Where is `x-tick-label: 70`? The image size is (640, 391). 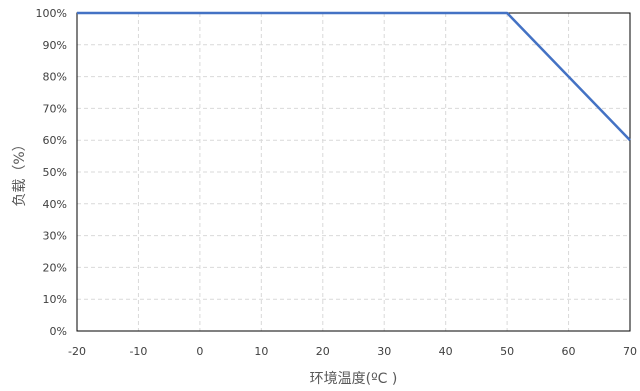
x-tick-label: 70 is located at coordinates (630, 351).